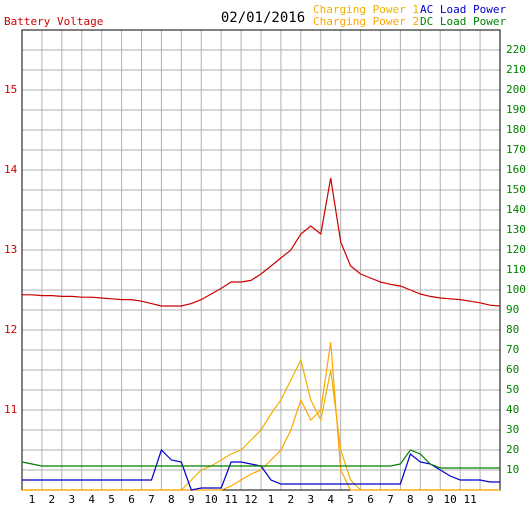 Image resolution: width=527 pixels, height=510 pixels. Describe the element at coordinates (516, 229) in the screenshot. I see `y2-tick-label: 130` at that location.